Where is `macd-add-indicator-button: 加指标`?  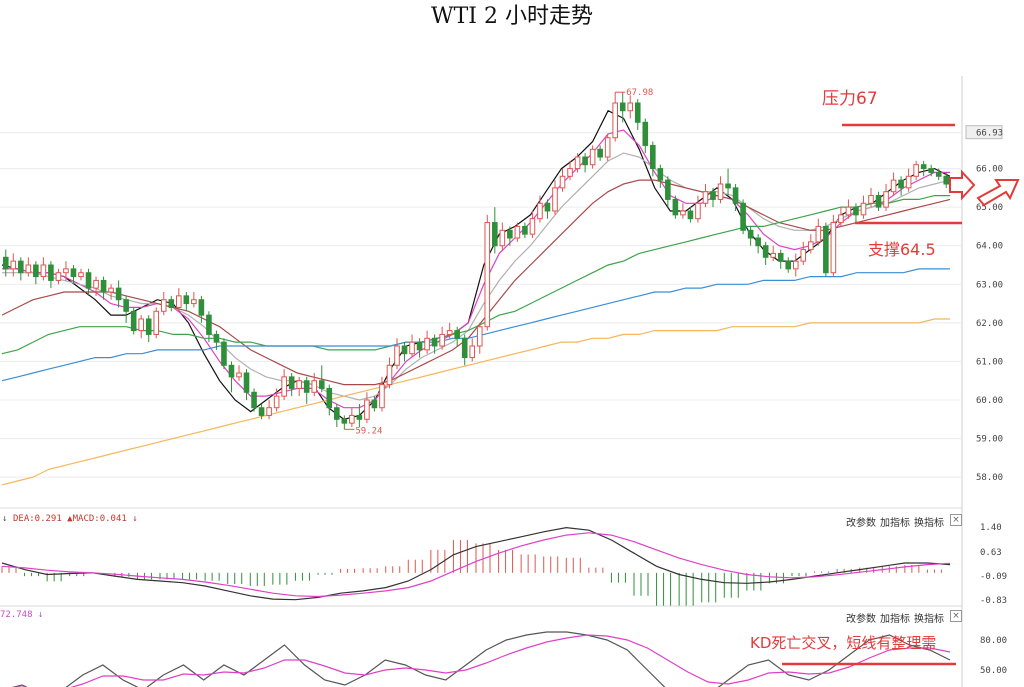 macd-add-indicator-button: 加指标 is located at coordinates (895, 523).